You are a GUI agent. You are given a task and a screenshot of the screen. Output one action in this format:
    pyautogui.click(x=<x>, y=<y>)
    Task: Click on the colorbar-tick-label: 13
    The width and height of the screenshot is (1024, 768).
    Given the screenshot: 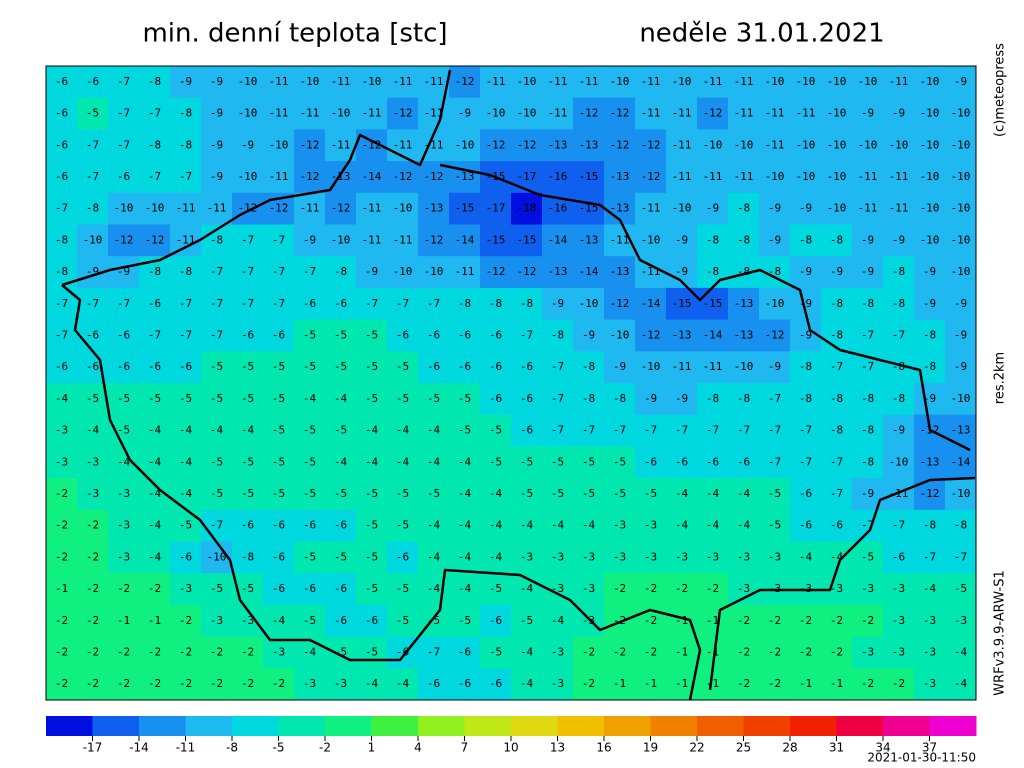 What is the action you would take?
    pyautogui.click(x=557, y=748)
    